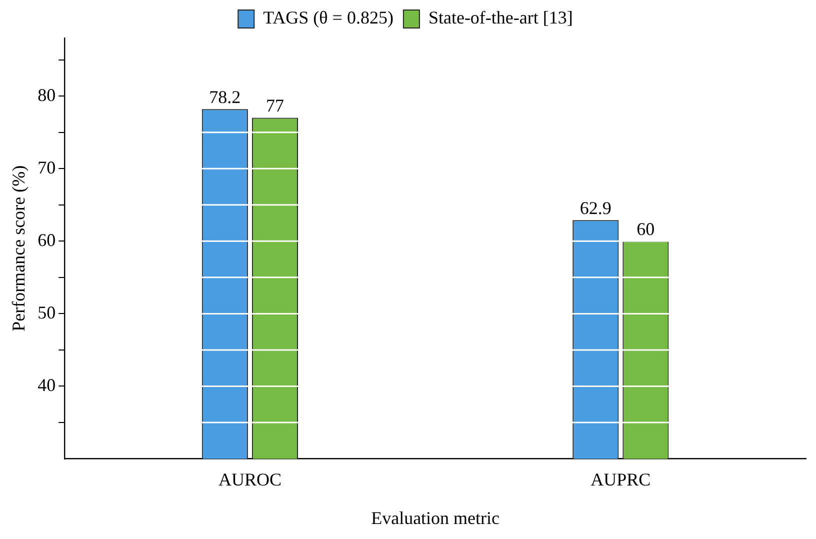 This screenshot has width=816, height=539. I want to click on y-tick-label: 40, so click(47, 384).